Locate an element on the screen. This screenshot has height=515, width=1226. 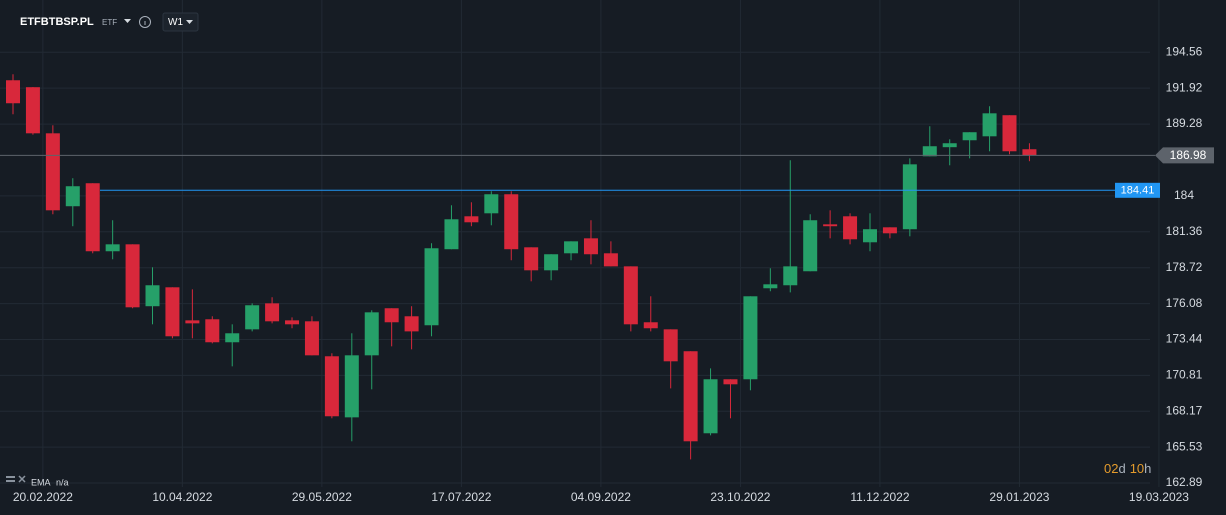
y-tick-label: 189.28 is located at coordinates (1184, 123).